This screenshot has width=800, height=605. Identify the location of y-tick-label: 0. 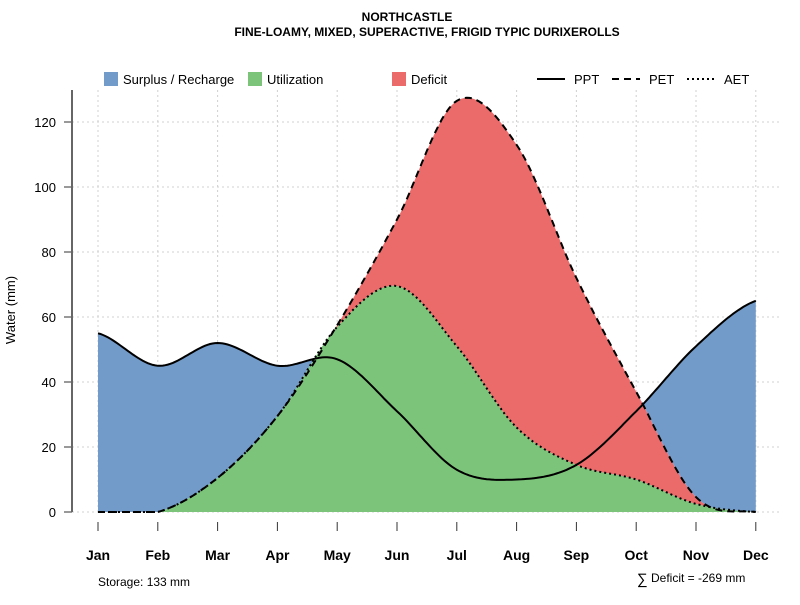
(52, 512).